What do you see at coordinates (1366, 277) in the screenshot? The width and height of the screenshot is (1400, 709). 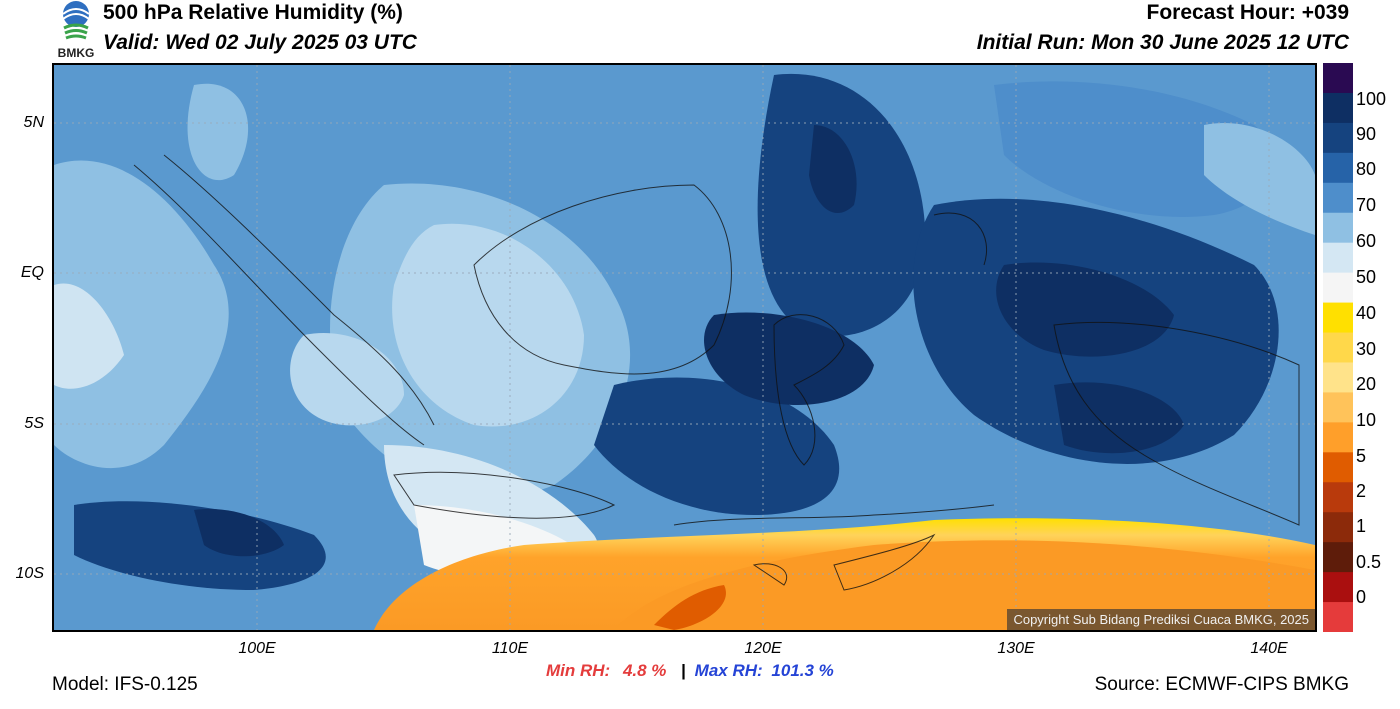 I see `colorbar-label: 50` at bounding box center [1366, 277].